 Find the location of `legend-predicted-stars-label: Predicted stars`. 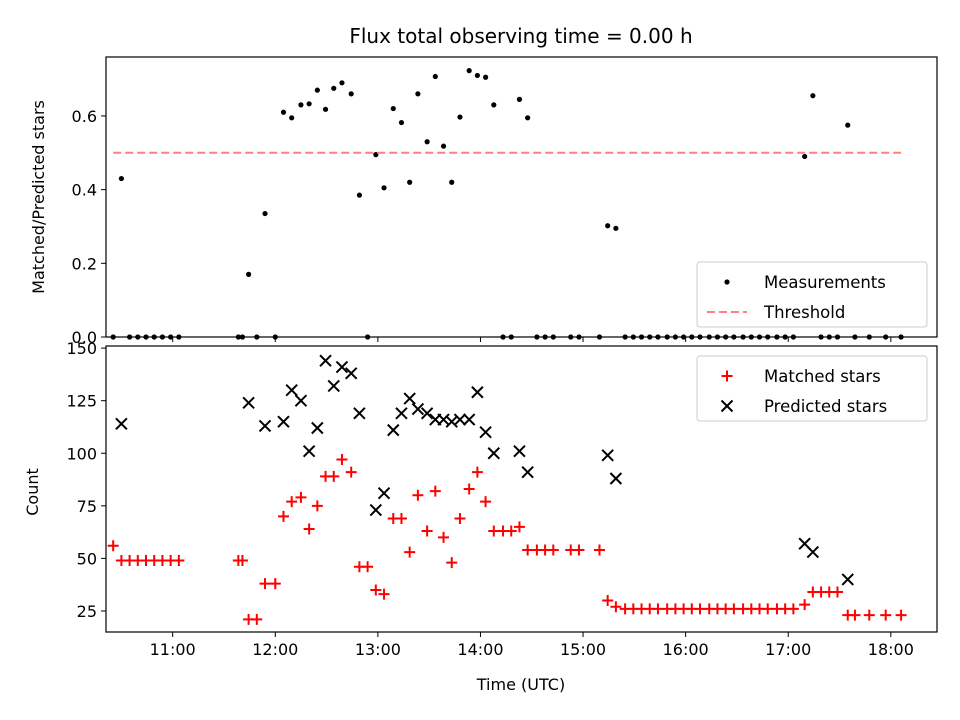

legend-predicted-stars-label: Predicted stars is located at coordinates (825, 406).